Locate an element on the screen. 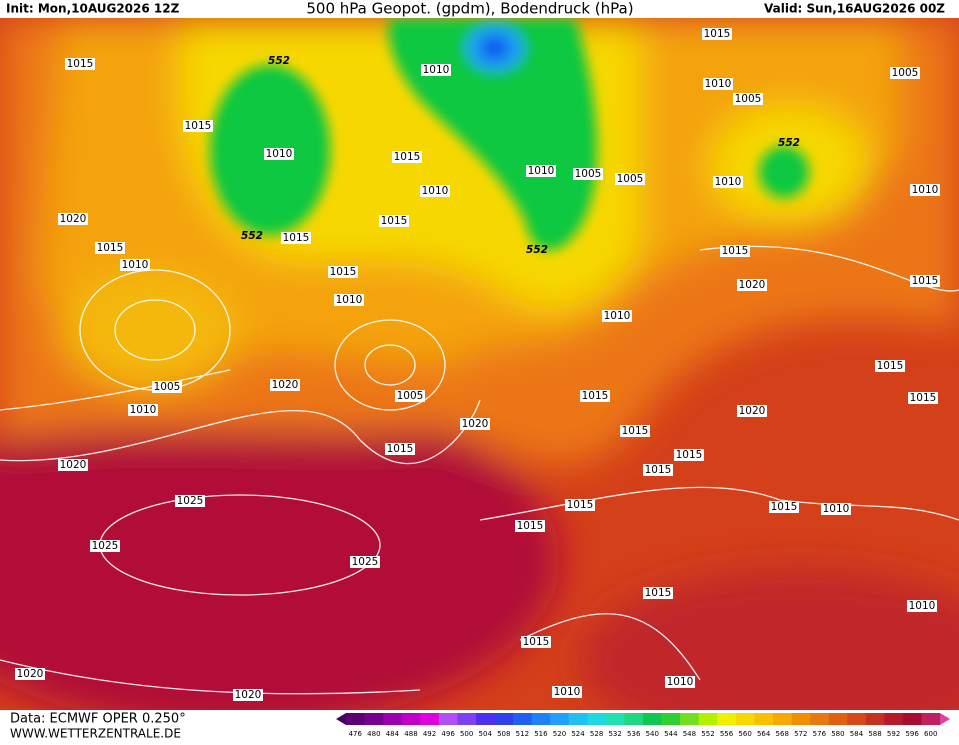 This screenshot has height=745, width=959. header-bar is located at coordinates (479, 9).